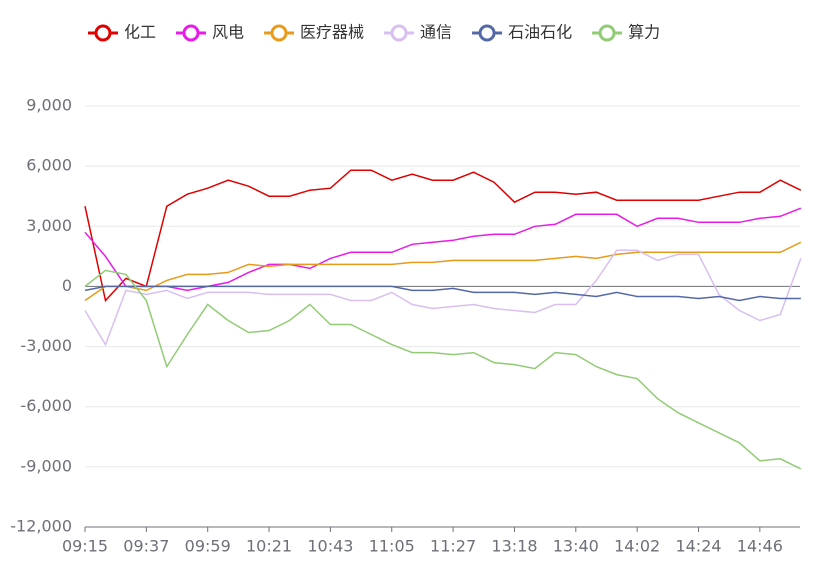 The width and height of the screenshot is (818, 573). What do you see at coordinates (514, 546) in the screenshot?
I see `x-tick-label: 13:18` at bounding box center [514, 546].